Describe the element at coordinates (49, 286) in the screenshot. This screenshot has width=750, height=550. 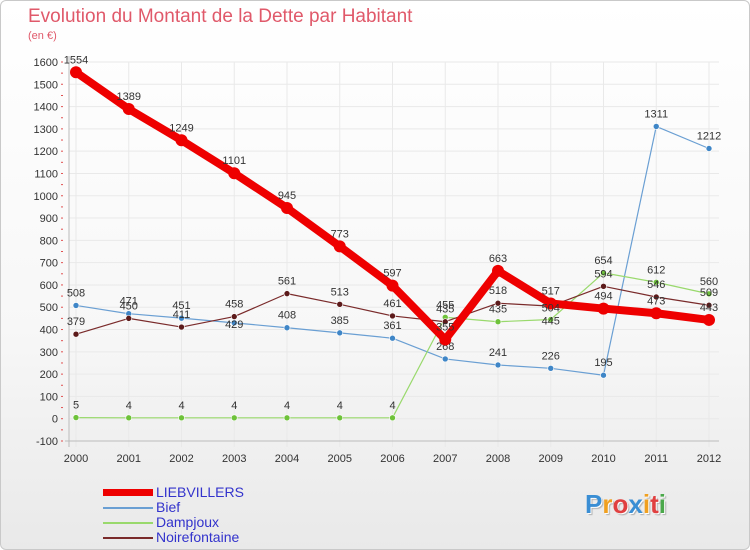
I see `y-tick-label: 600` at that location.